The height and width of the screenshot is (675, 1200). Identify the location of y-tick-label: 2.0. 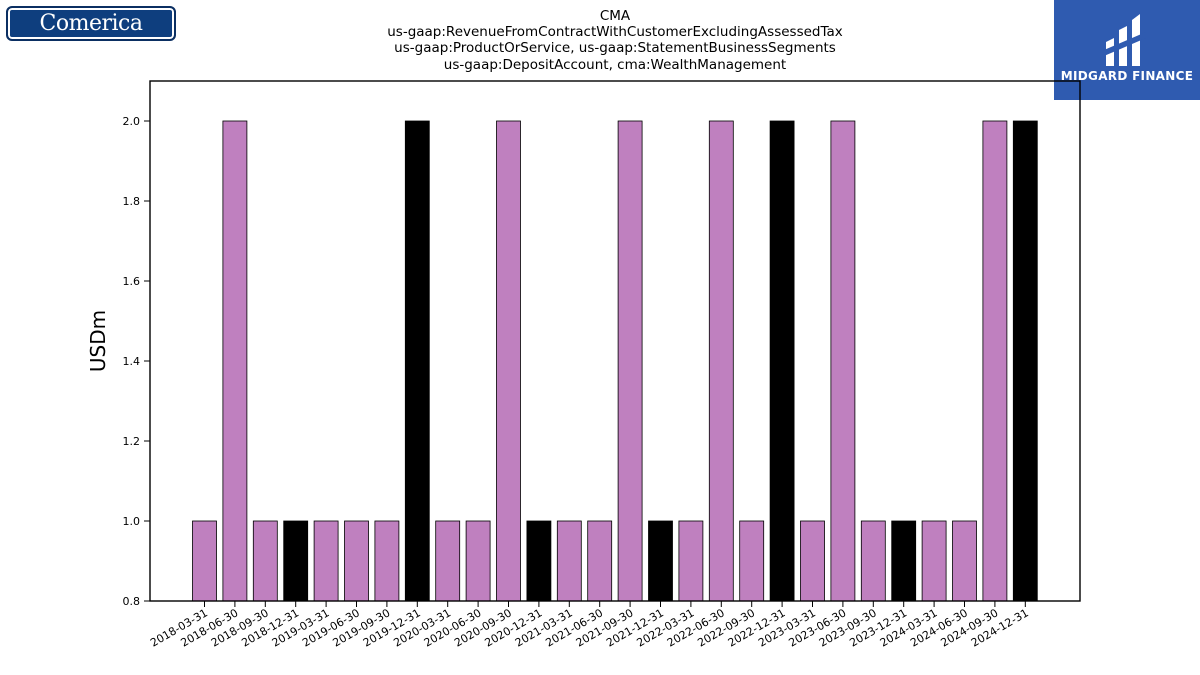
(132, 121).